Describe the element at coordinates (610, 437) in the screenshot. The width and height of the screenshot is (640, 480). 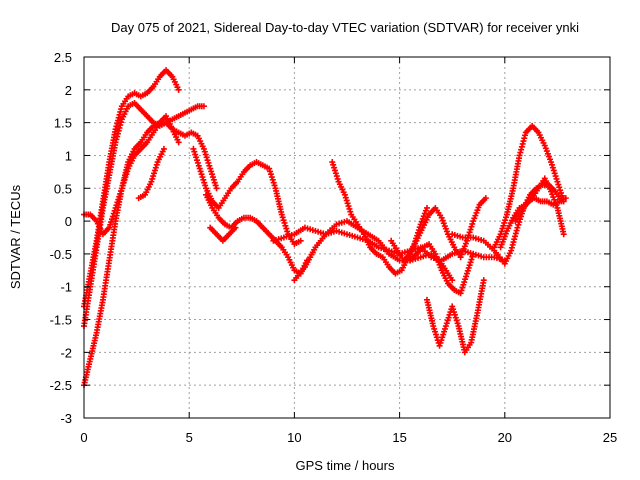
I see `x-tick-label: 25` at that location.